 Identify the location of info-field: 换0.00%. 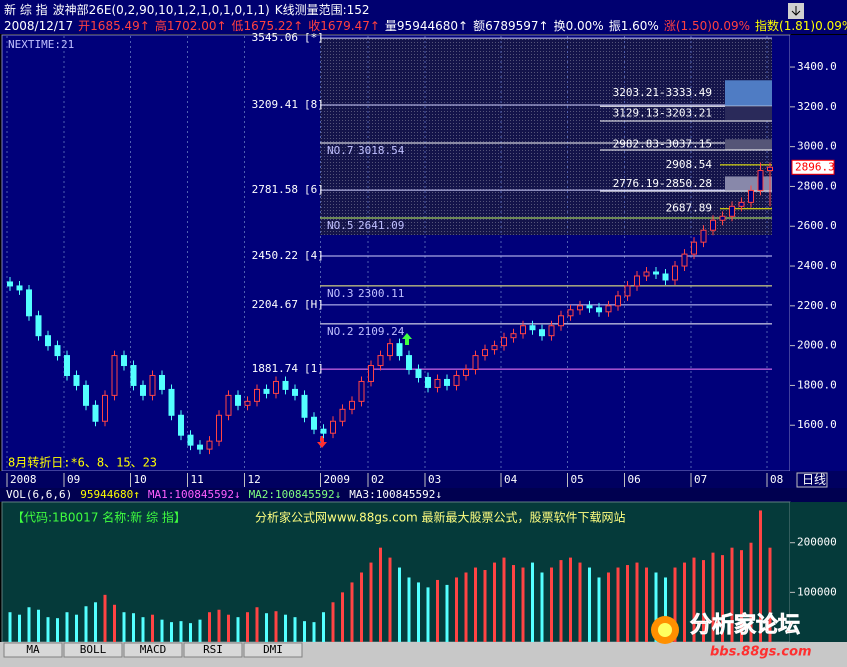
(579, 26).